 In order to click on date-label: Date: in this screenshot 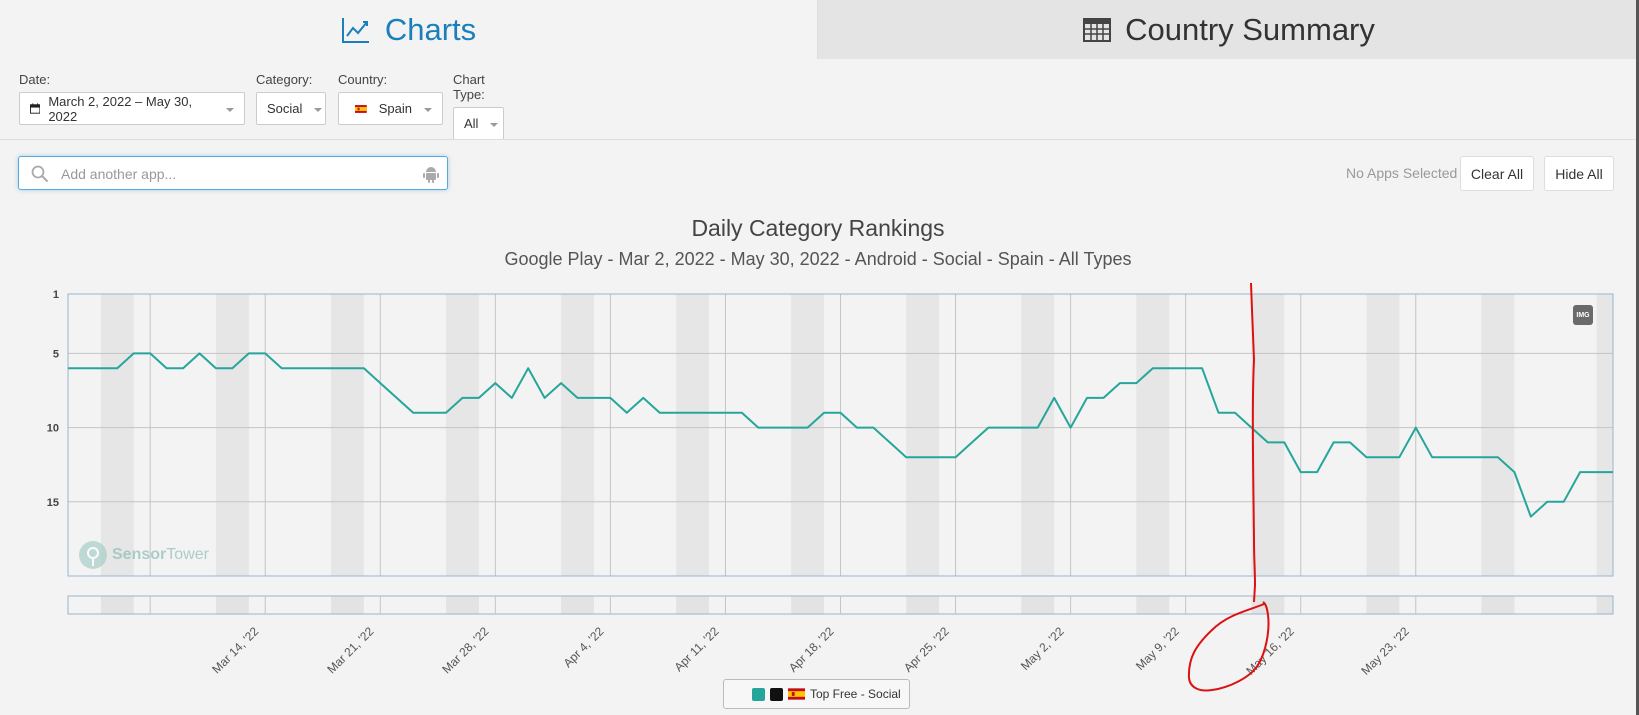, I will do `click(35, 79)`.